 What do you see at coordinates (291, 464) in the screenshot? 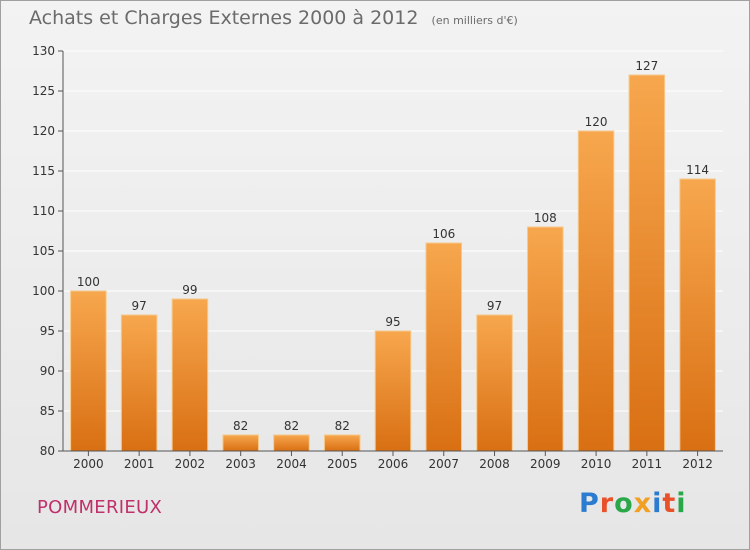
I see `x-tick-label: 2004` at bounding box center [291, 464].